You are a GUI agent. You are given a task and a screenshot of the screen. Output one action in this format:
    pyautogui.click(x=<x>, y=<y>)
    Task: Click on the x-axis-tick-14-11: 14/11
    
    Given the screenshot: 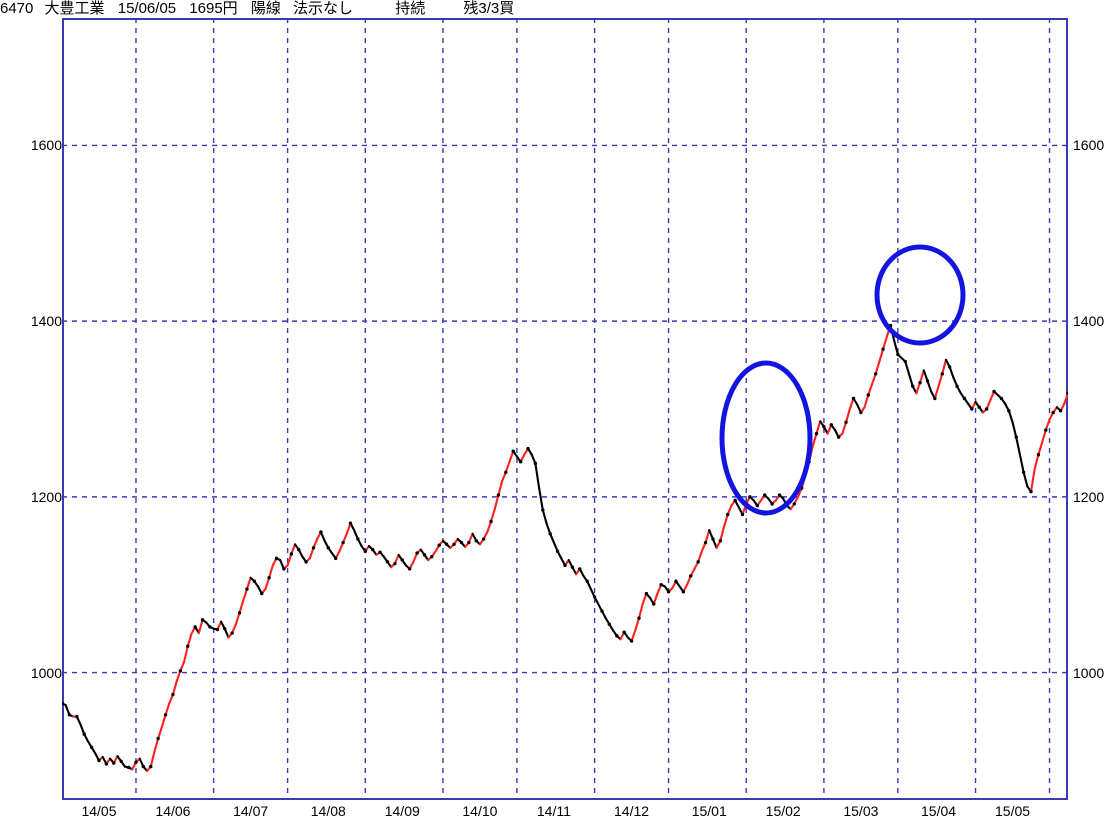 What is the action you would take?
    pyautogui.click(x=553, y=811)
    